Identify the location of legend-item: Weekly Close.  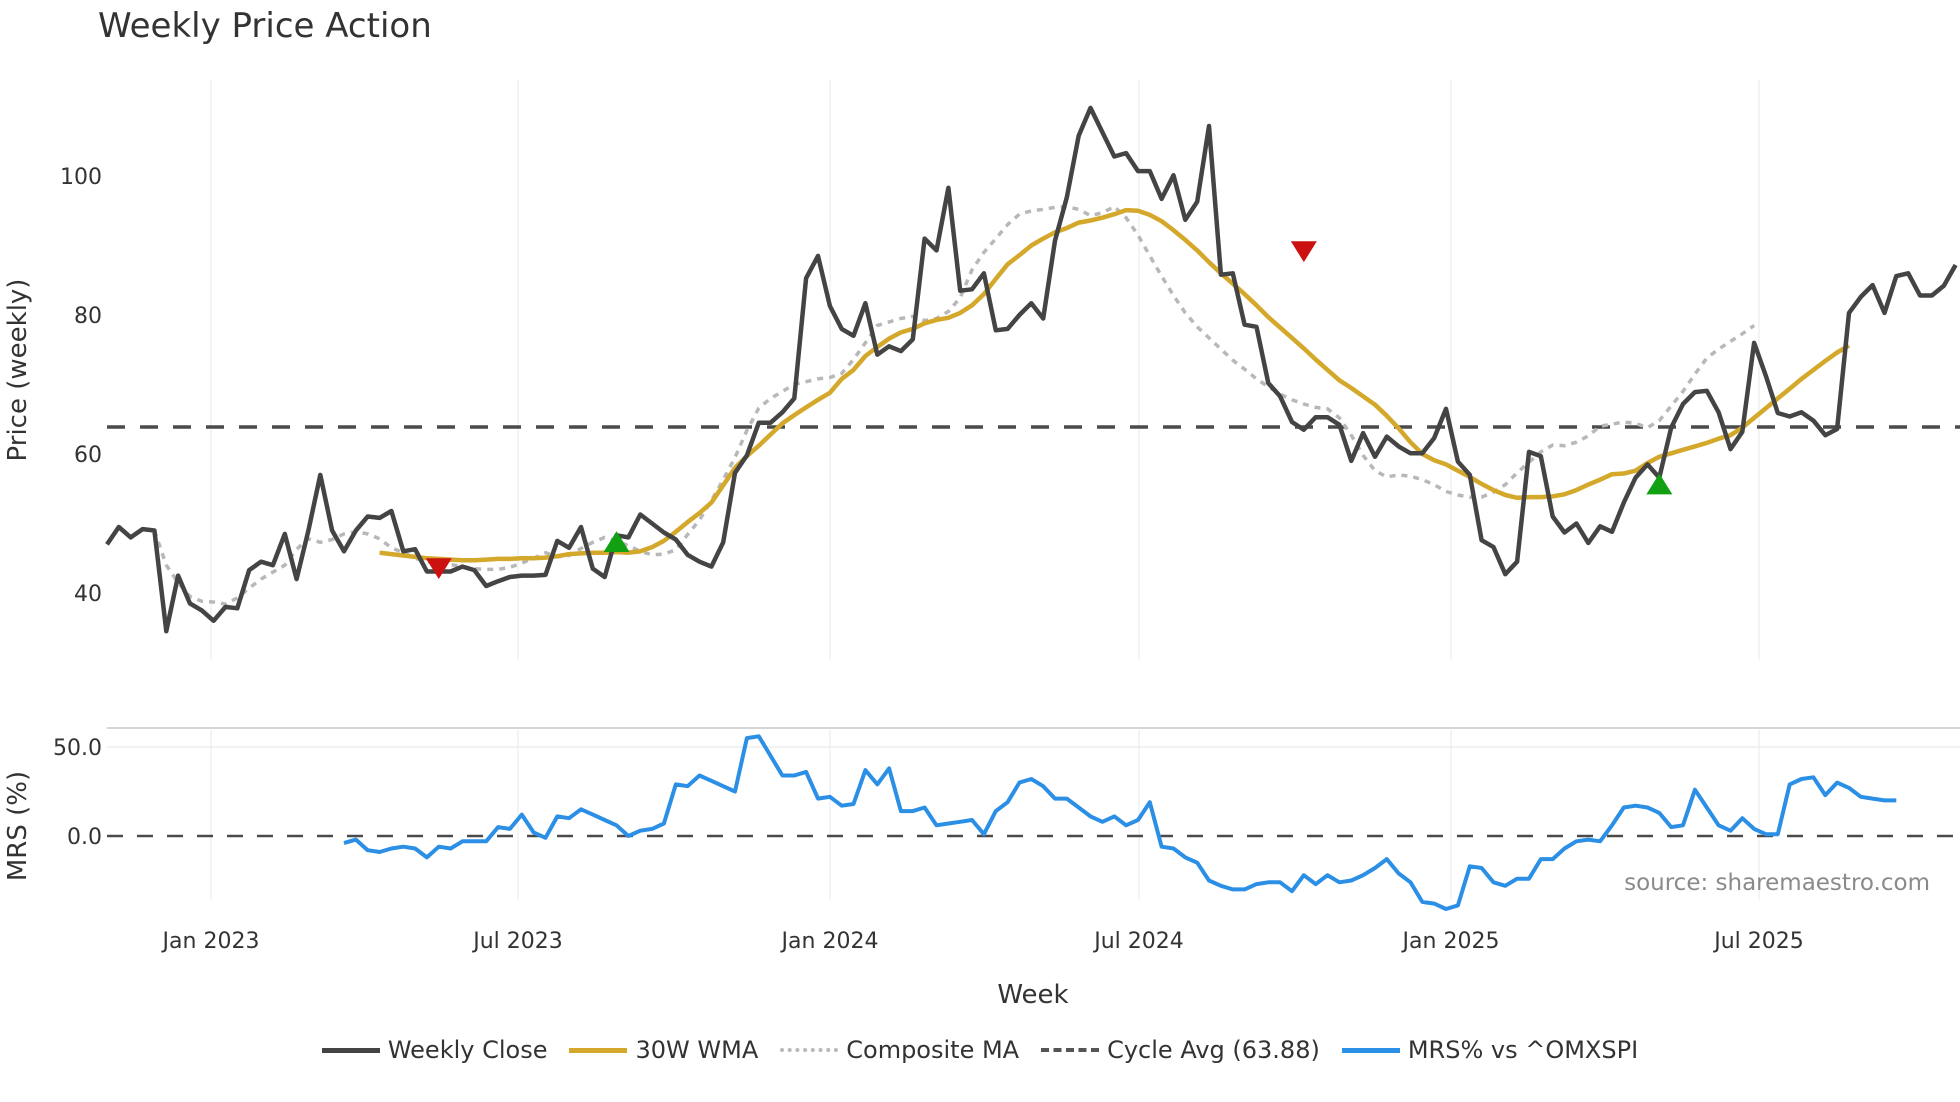
(434, 1050).